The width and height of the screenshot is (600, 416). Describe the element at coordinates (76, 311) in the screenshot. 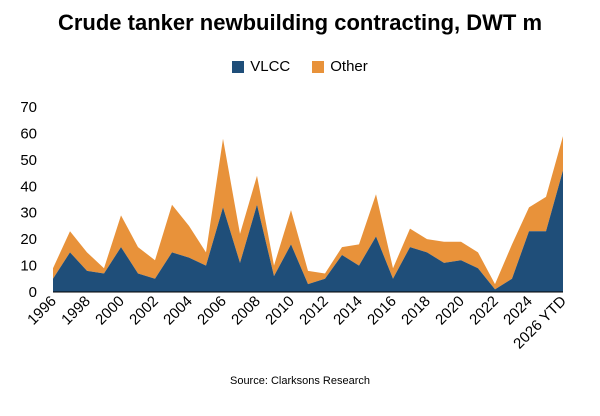

I see `x-tick-label: 1998` at that location.